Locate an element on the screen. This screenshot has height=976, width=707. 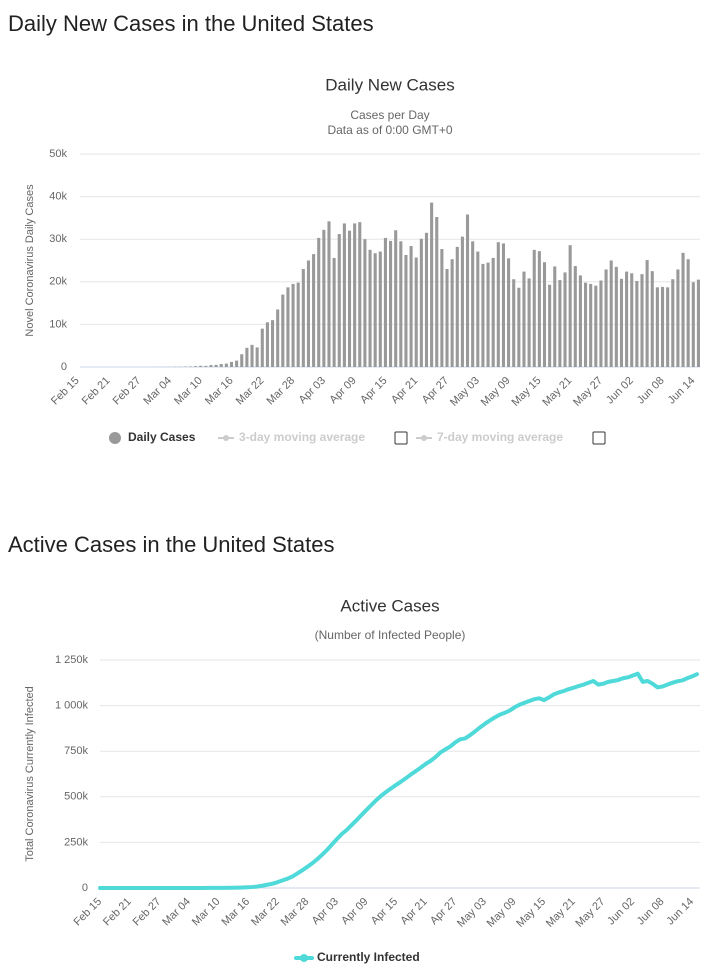
y-tick-label: 1 250k is located at coordinates (72, 660).